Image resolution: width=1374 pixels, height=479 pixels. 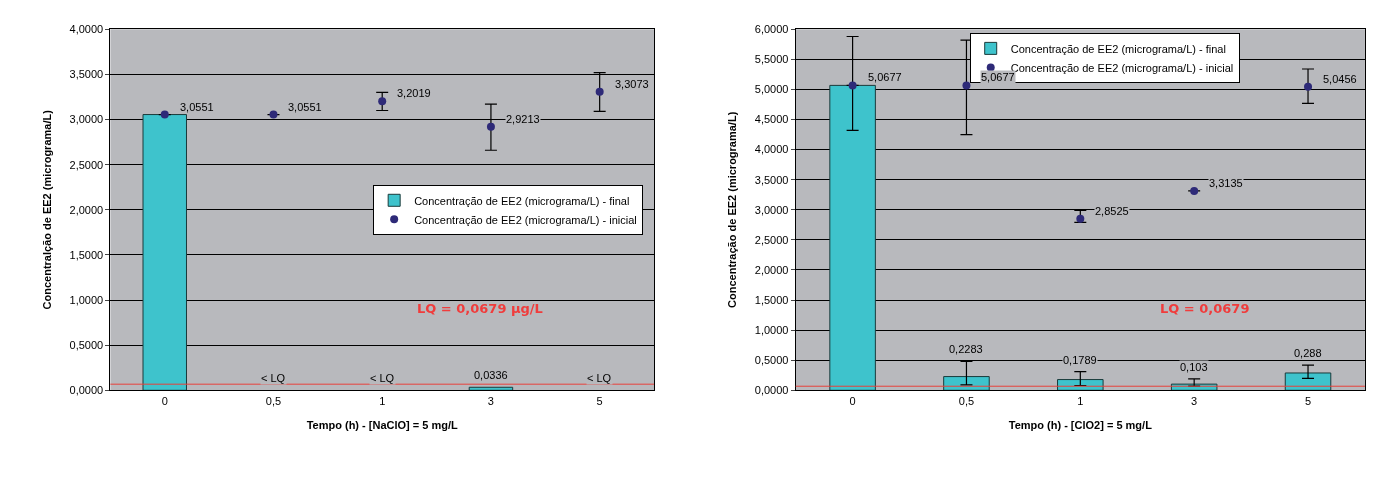 What do you see at coordinates (47, 209) in the screenshot?
I see `y-axis-title: Concentralção de EE2 (micrograma/L)` at bounding box center [47, 209].